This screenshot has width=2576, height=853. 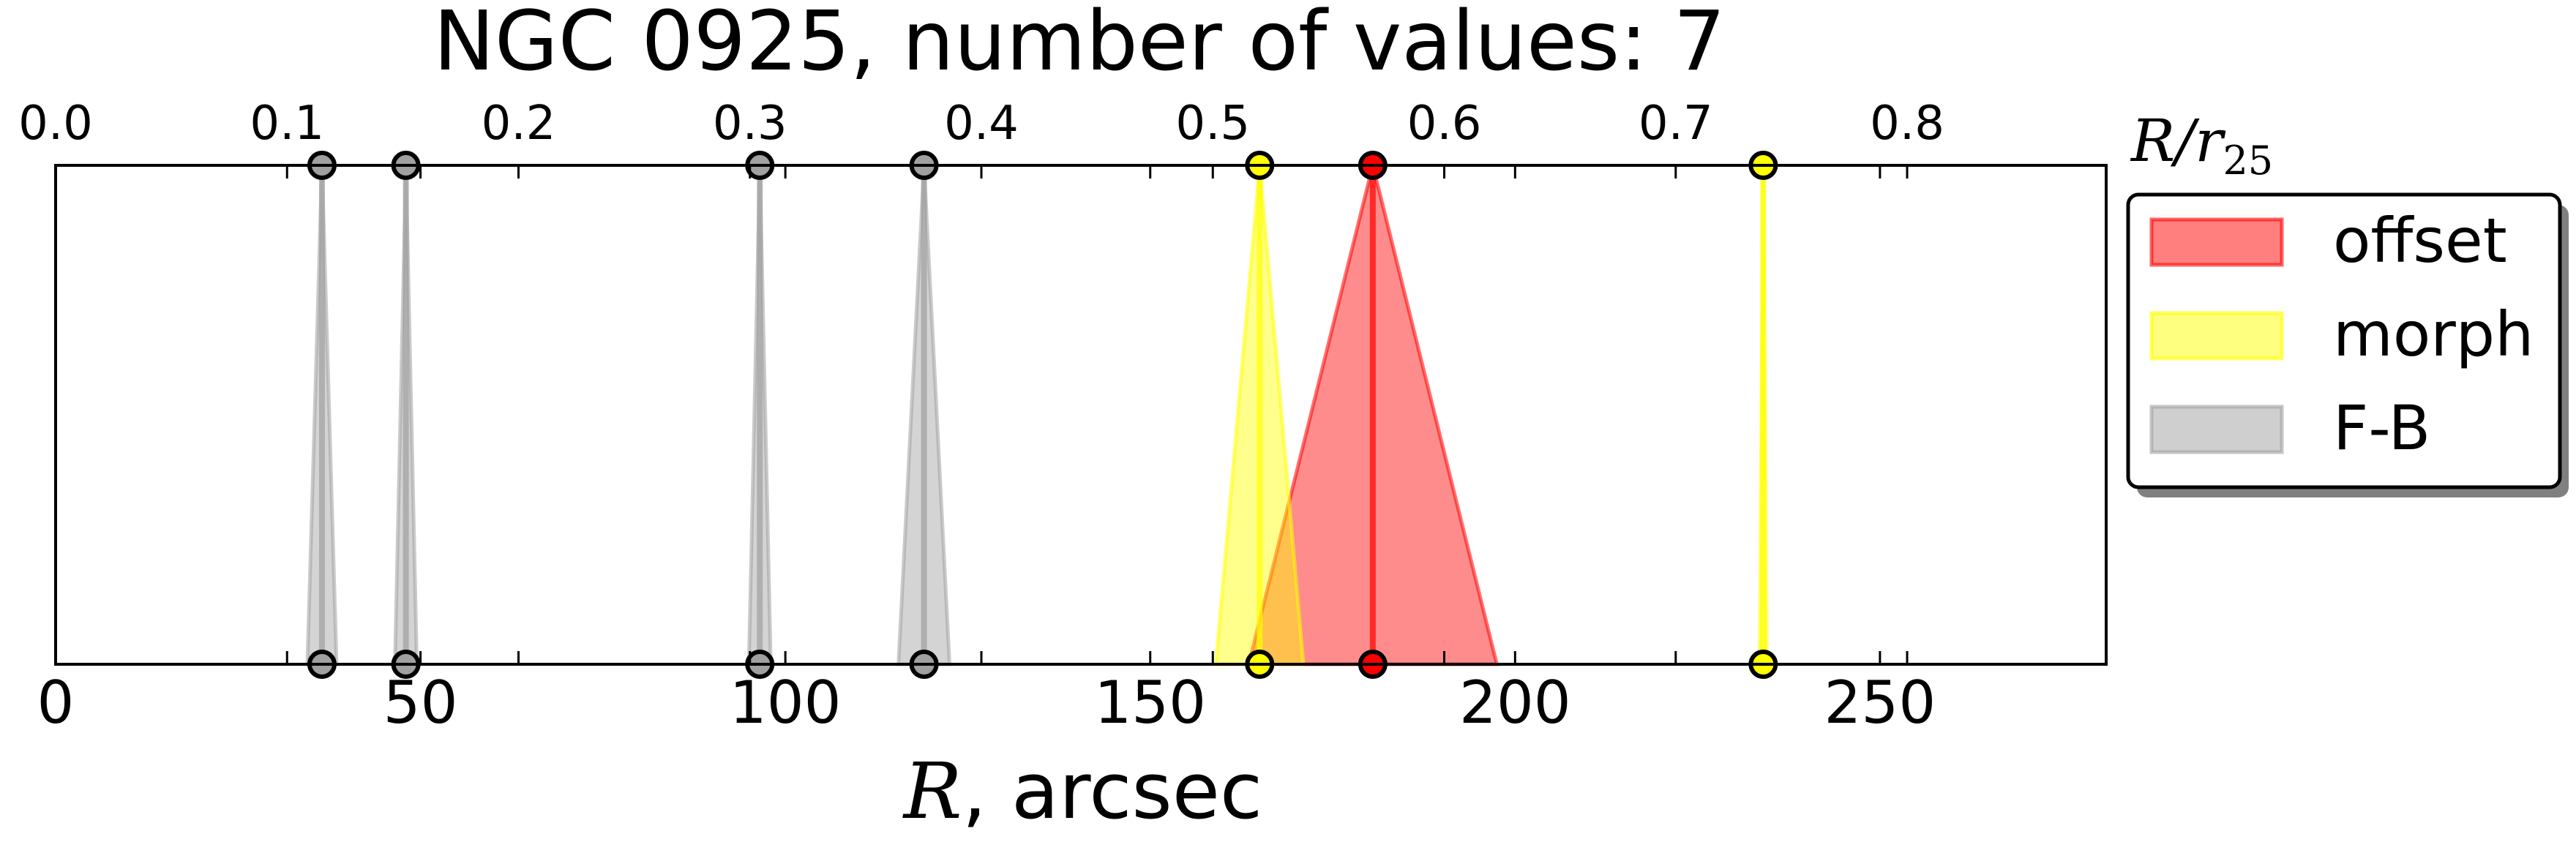 What do you see at coordinates (1676, 124) in the screenshot?
I see `top-tick-label-7: 0.7` at bounding box center [1676, 124].